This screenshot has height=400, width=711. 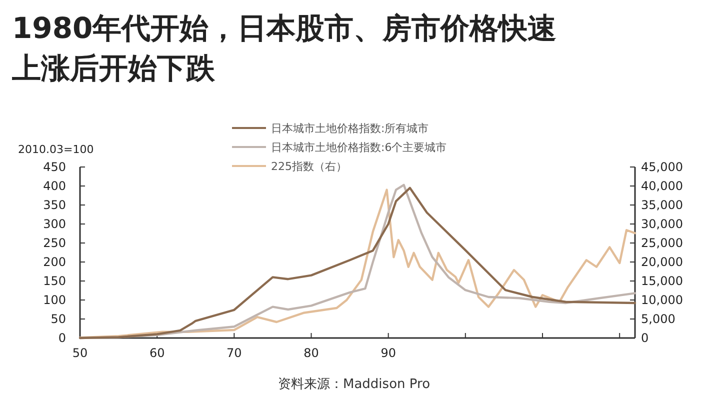 What do you see at coordinates (662, 186) in the screenshot?
I see `y2-tick-label: 40,000` at bounding box center [662, 186].